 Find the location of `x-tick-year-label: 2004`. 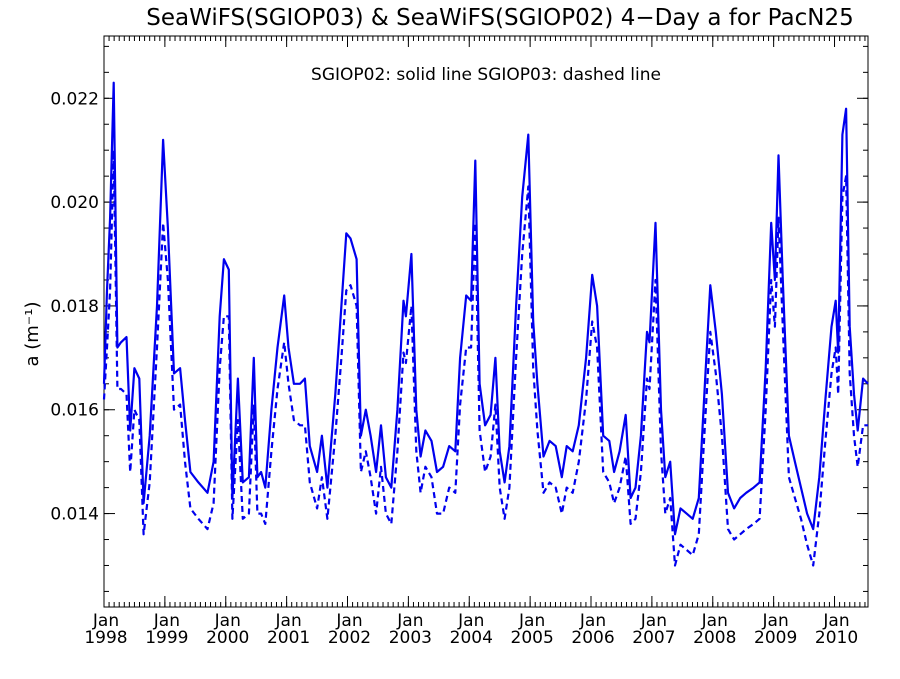

x-tick-year-label: 2004 is located at coordinates (471, 638).